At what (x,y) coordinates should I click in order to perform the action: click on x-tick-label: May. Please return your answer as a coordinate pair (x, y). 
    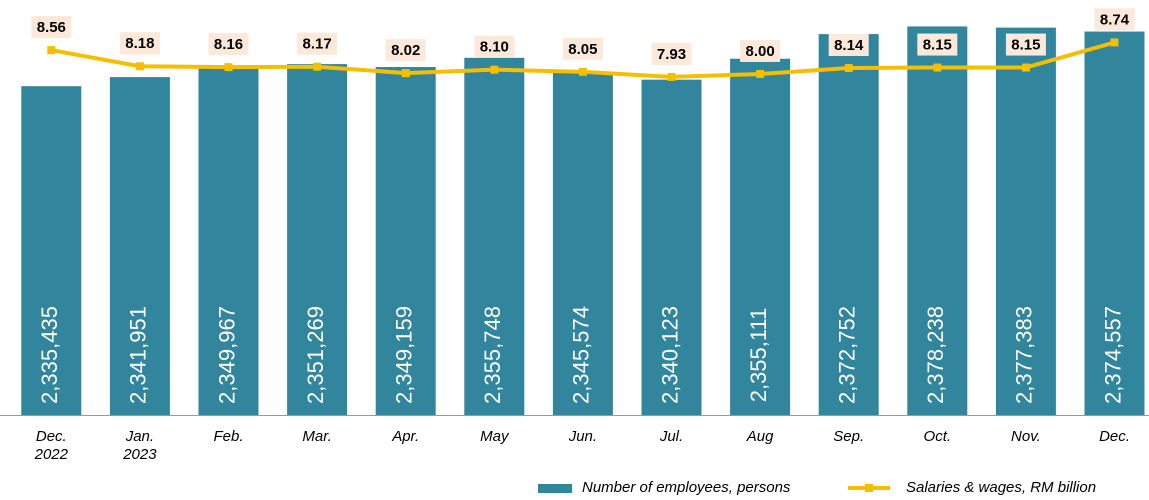
    Looking at the image, I should click on (494, 436).